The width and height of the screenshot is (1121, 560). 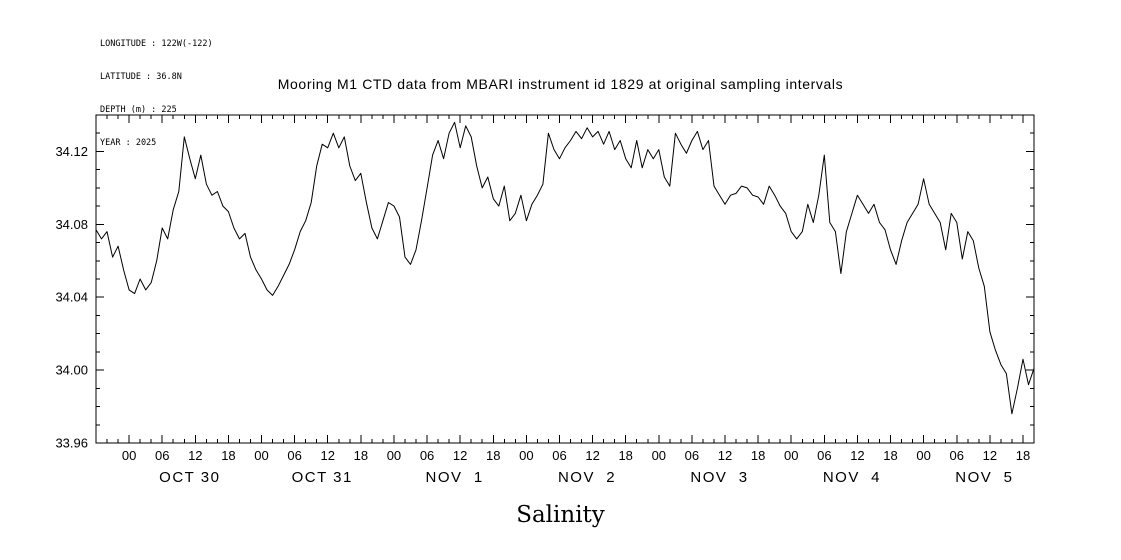 What do you see at coordinates (71, 443) in the screenshot?
I see `y-tick-label: 33.96` at bounding box center [71, 443].